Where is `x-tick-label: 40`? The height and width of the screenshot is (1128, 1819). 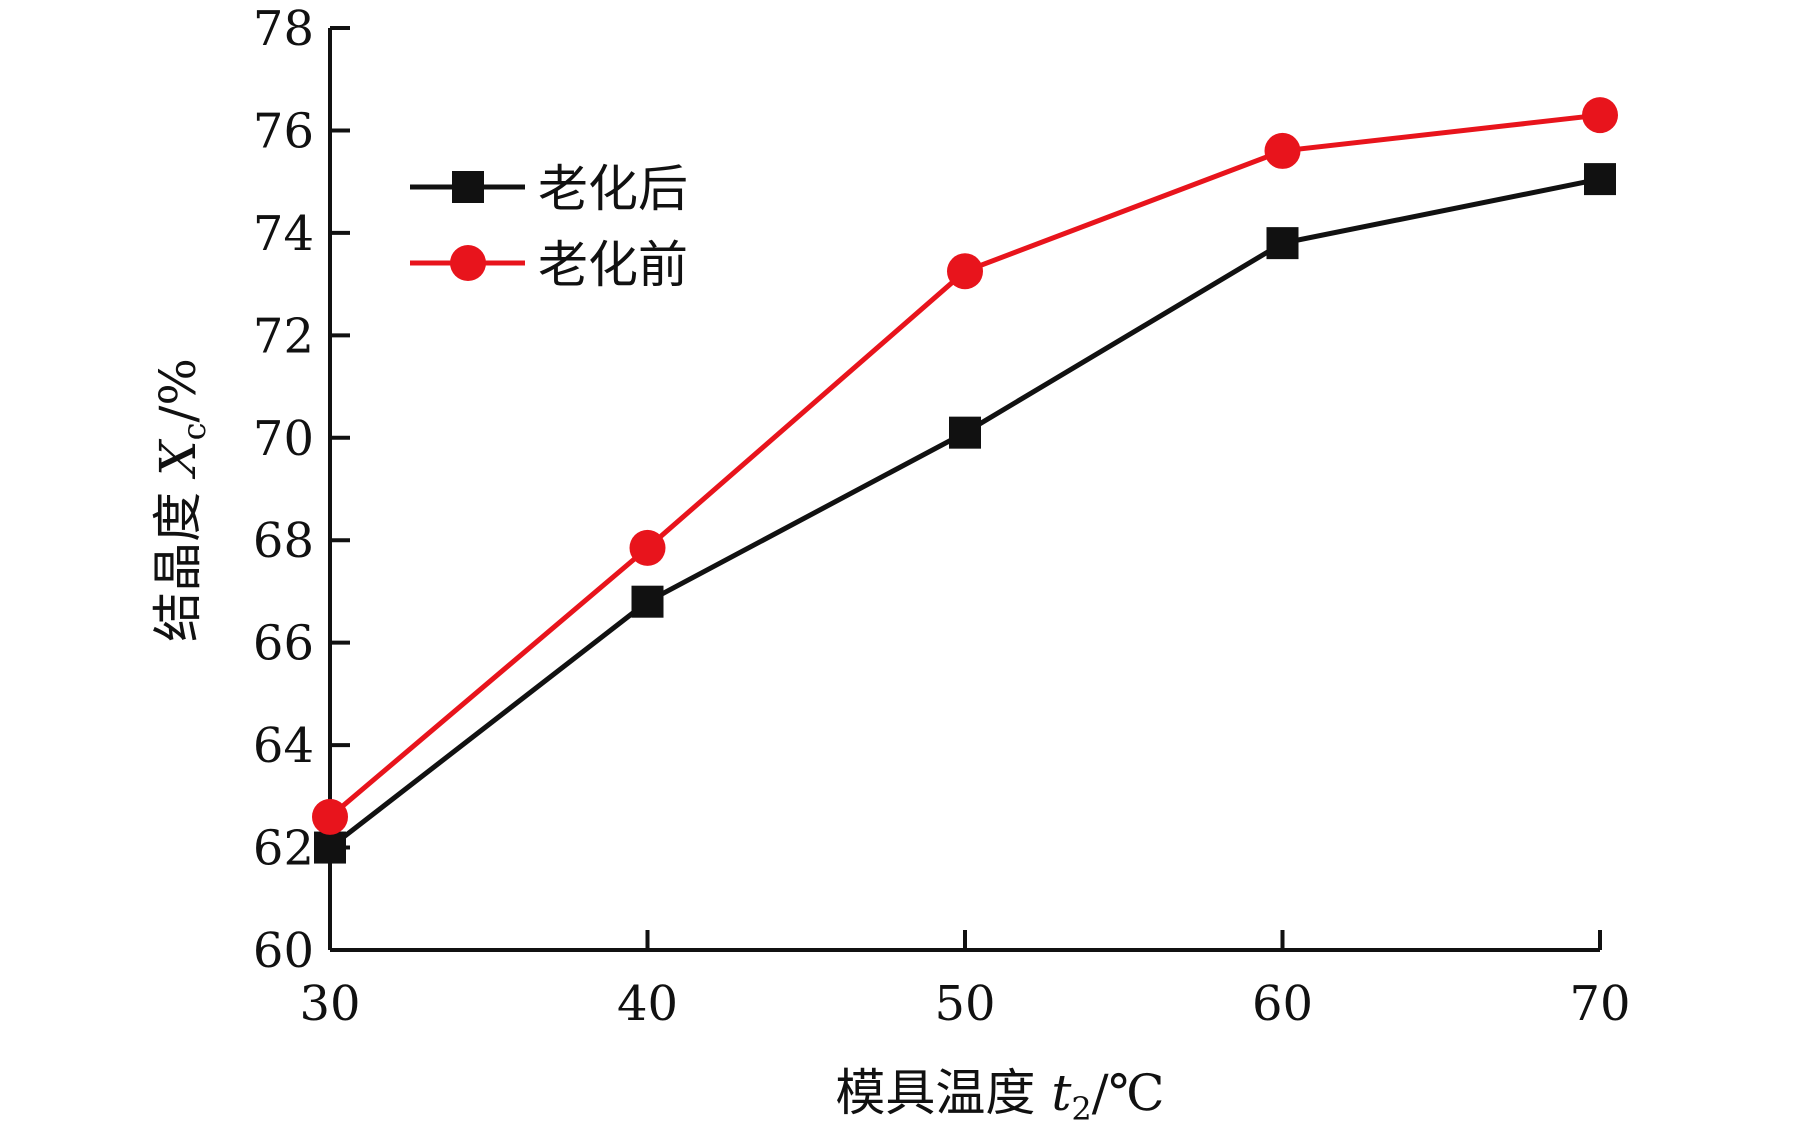 x-tick-label: 40 is located at coordinates (647, 1004).